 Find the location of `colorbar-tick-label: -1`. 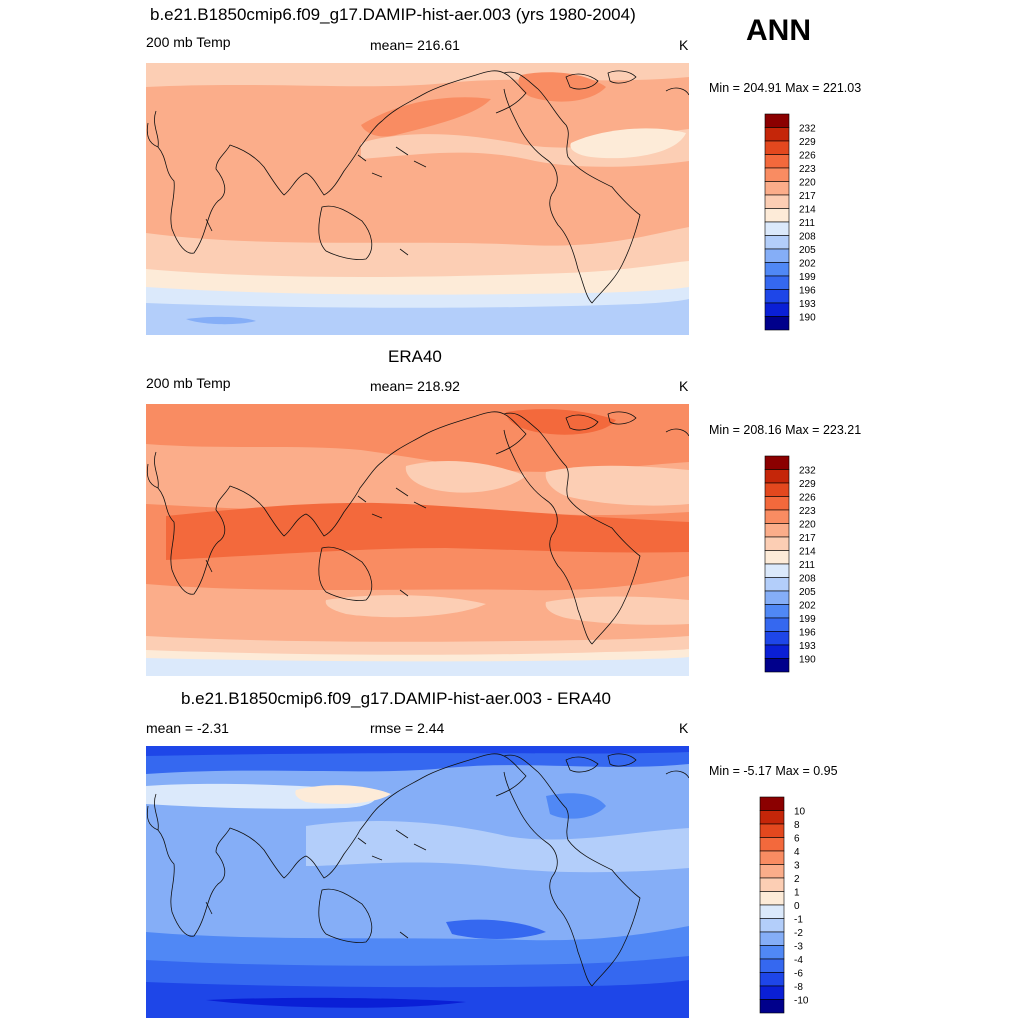

colorbar-tick-label: -1 is located at coordinates (798, 919).